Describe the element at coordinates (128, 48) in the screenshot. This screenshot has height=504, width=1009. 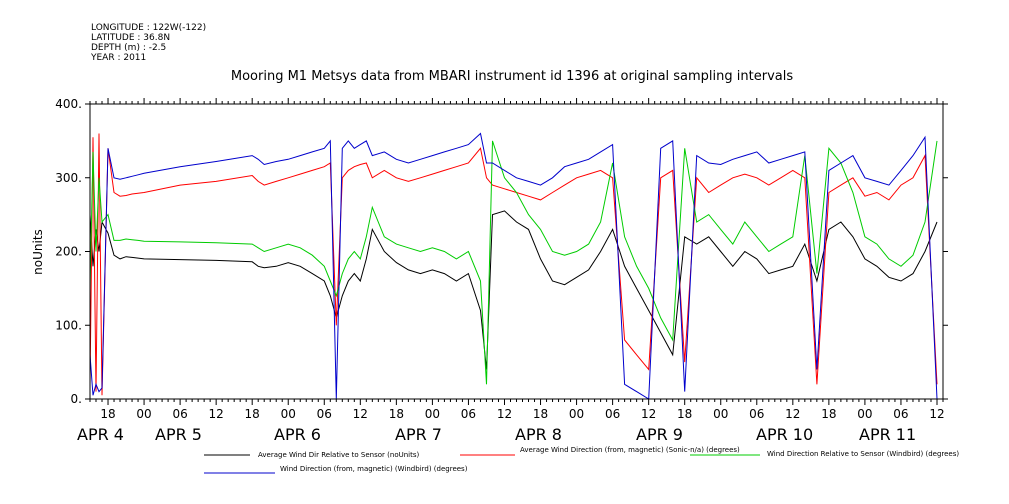
I see `depth-text: DEPTH (m) : -2.5` at that location.